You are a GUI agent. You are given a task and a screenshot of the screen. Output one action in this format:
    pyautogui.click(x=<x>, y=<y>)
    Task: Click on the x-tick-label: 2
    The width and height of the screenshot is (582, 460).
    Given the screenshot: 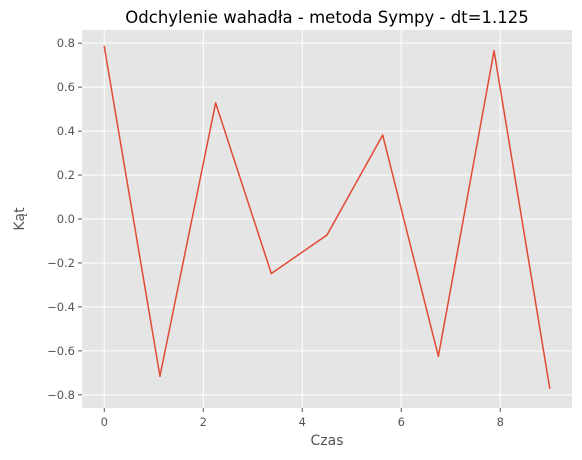 What is the action you would take?
    pyautogui.click(x=203, y=422)
    